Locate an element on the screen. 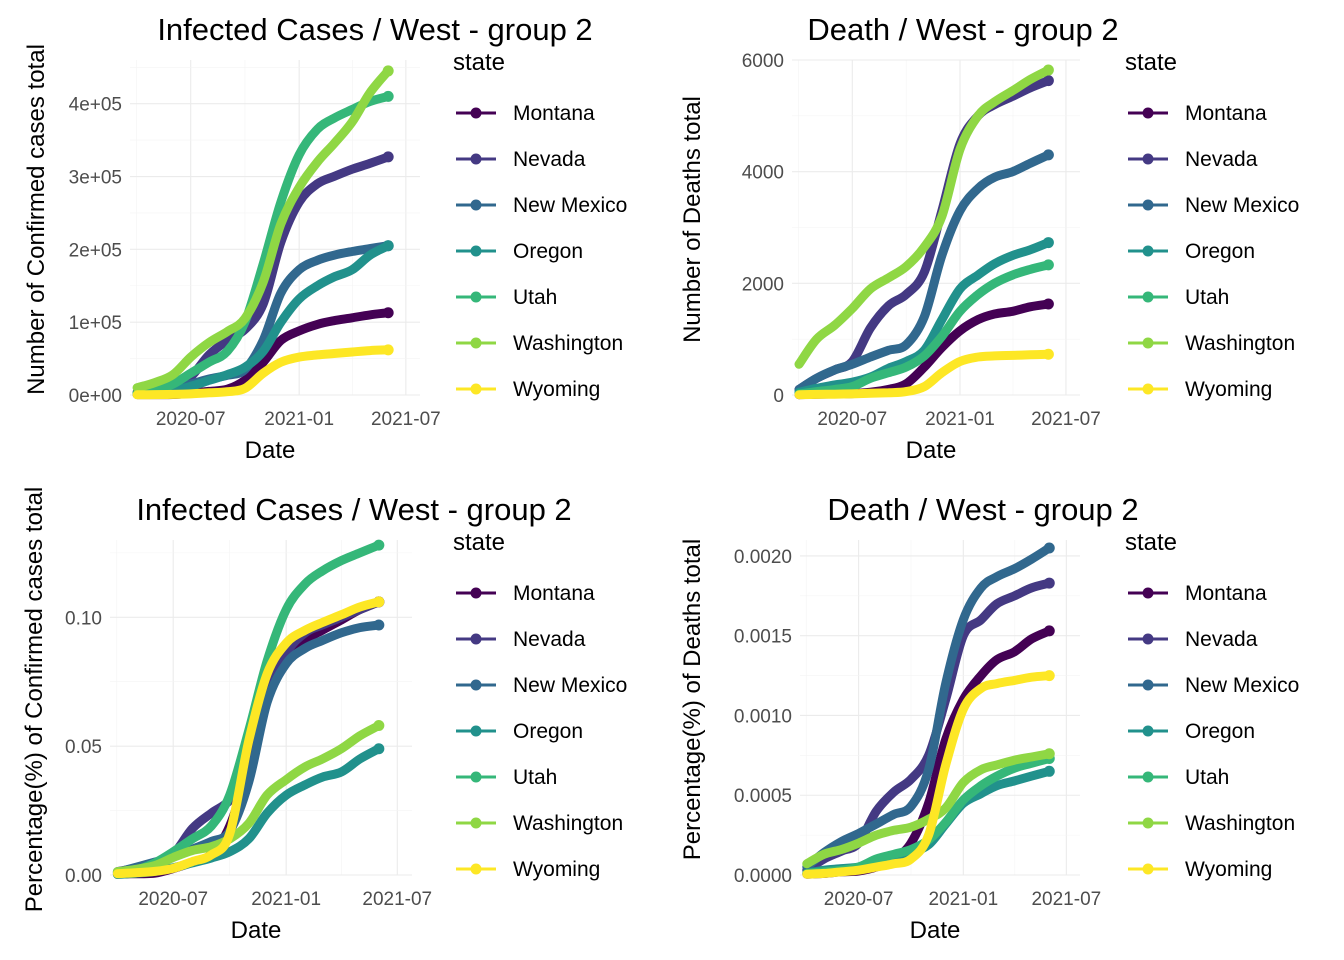 The width and height of the screenshot is (1344, 960). y-tick-label: 0.05 is located at coordinates (83, 747).